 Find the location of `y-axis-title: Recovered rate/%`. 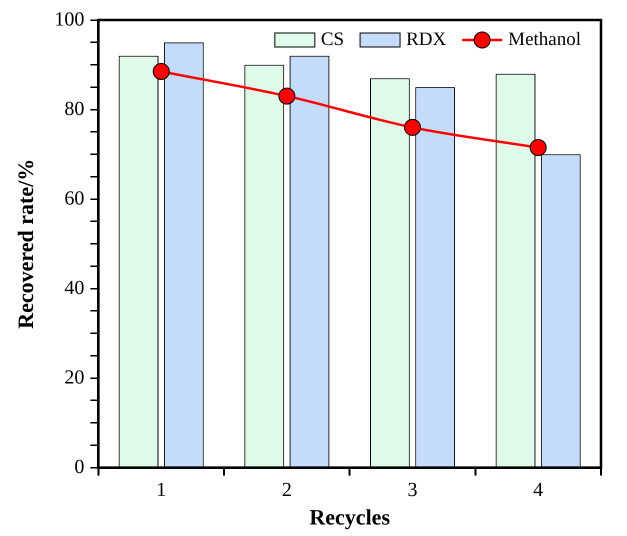

y-axis-title: Recovered rate/% is located at coordinates (25, 243).